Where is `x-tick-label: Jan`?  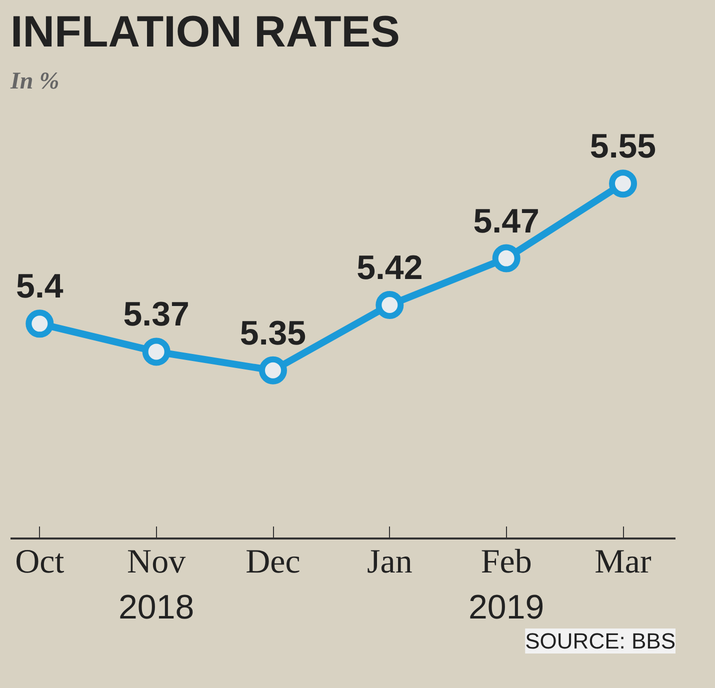
x-tick-label: Jan is located at coordinates (389, 562).